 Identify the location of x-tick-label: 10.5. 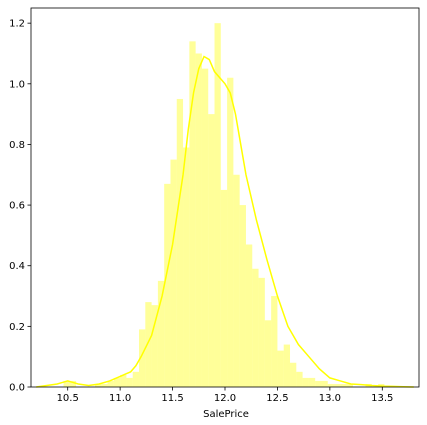
(68, 398).